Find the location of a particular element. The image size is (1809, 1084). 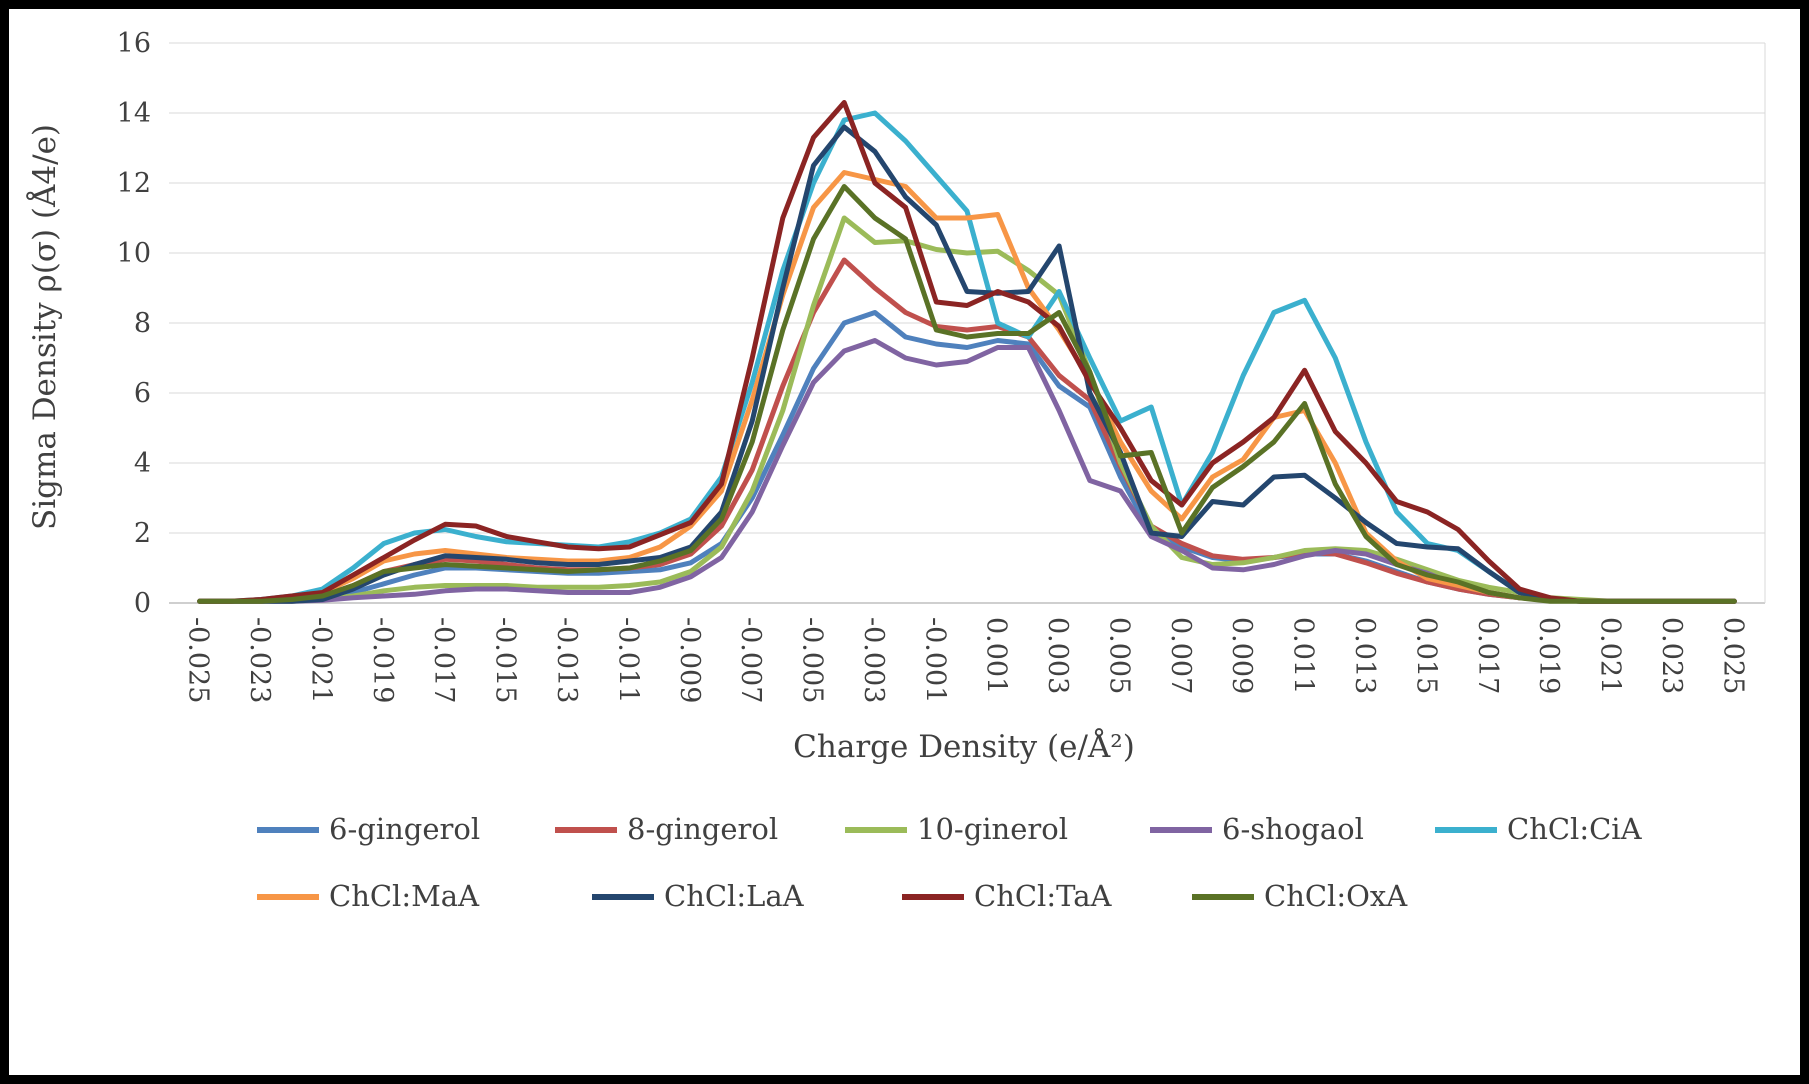

legend-label-ChCl:LaA: ChCl:LaA is located at coordinates (734, 896).